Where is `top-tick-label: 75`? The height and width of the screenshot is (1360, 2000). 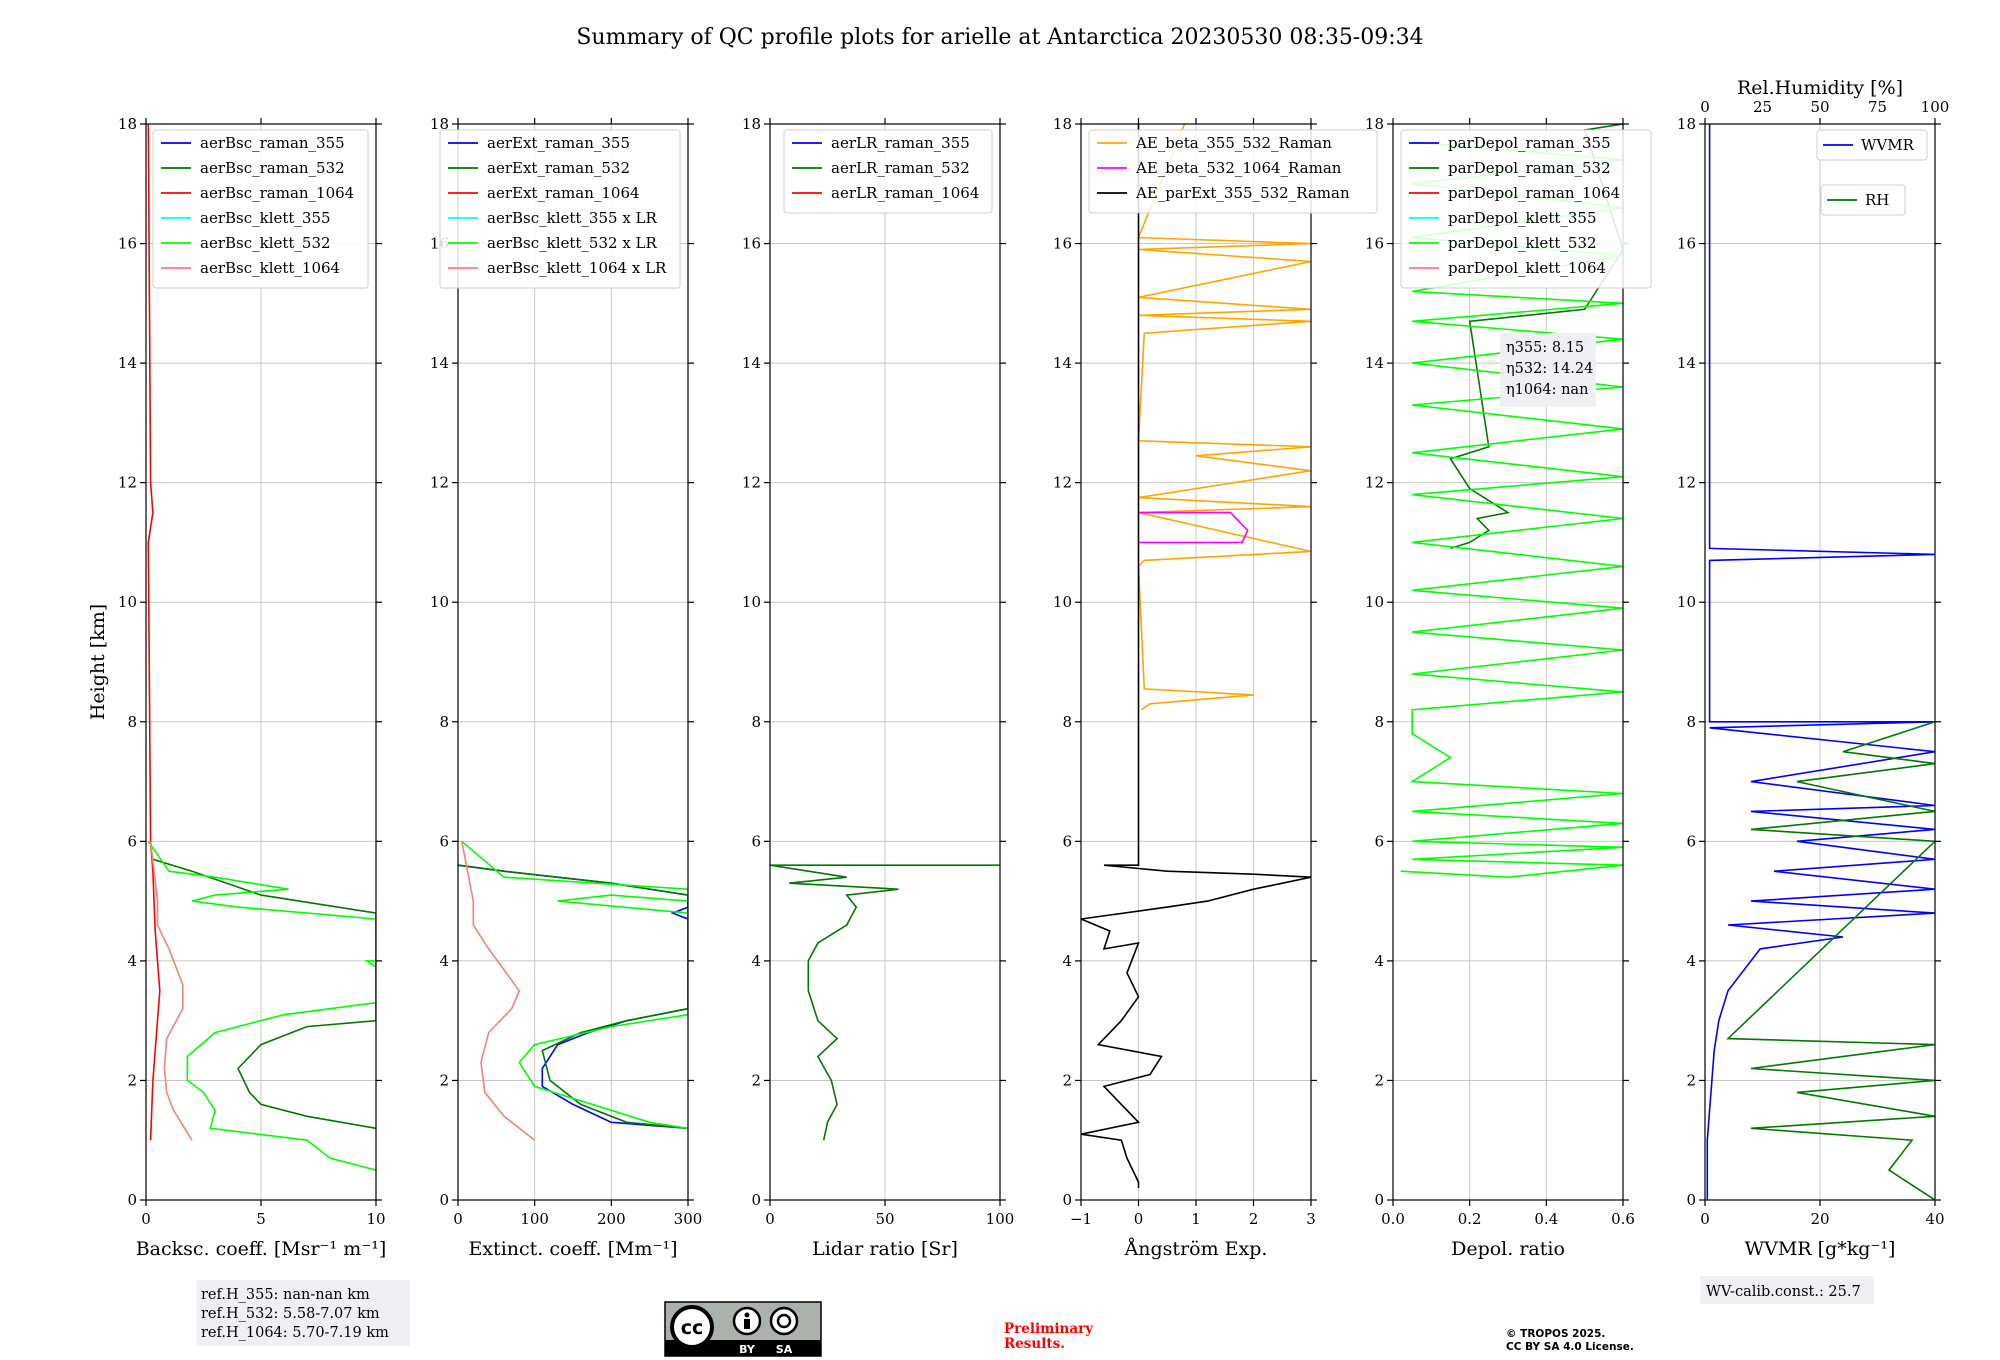
top-tick-label: 75 is located at coordinates (1877, 107).